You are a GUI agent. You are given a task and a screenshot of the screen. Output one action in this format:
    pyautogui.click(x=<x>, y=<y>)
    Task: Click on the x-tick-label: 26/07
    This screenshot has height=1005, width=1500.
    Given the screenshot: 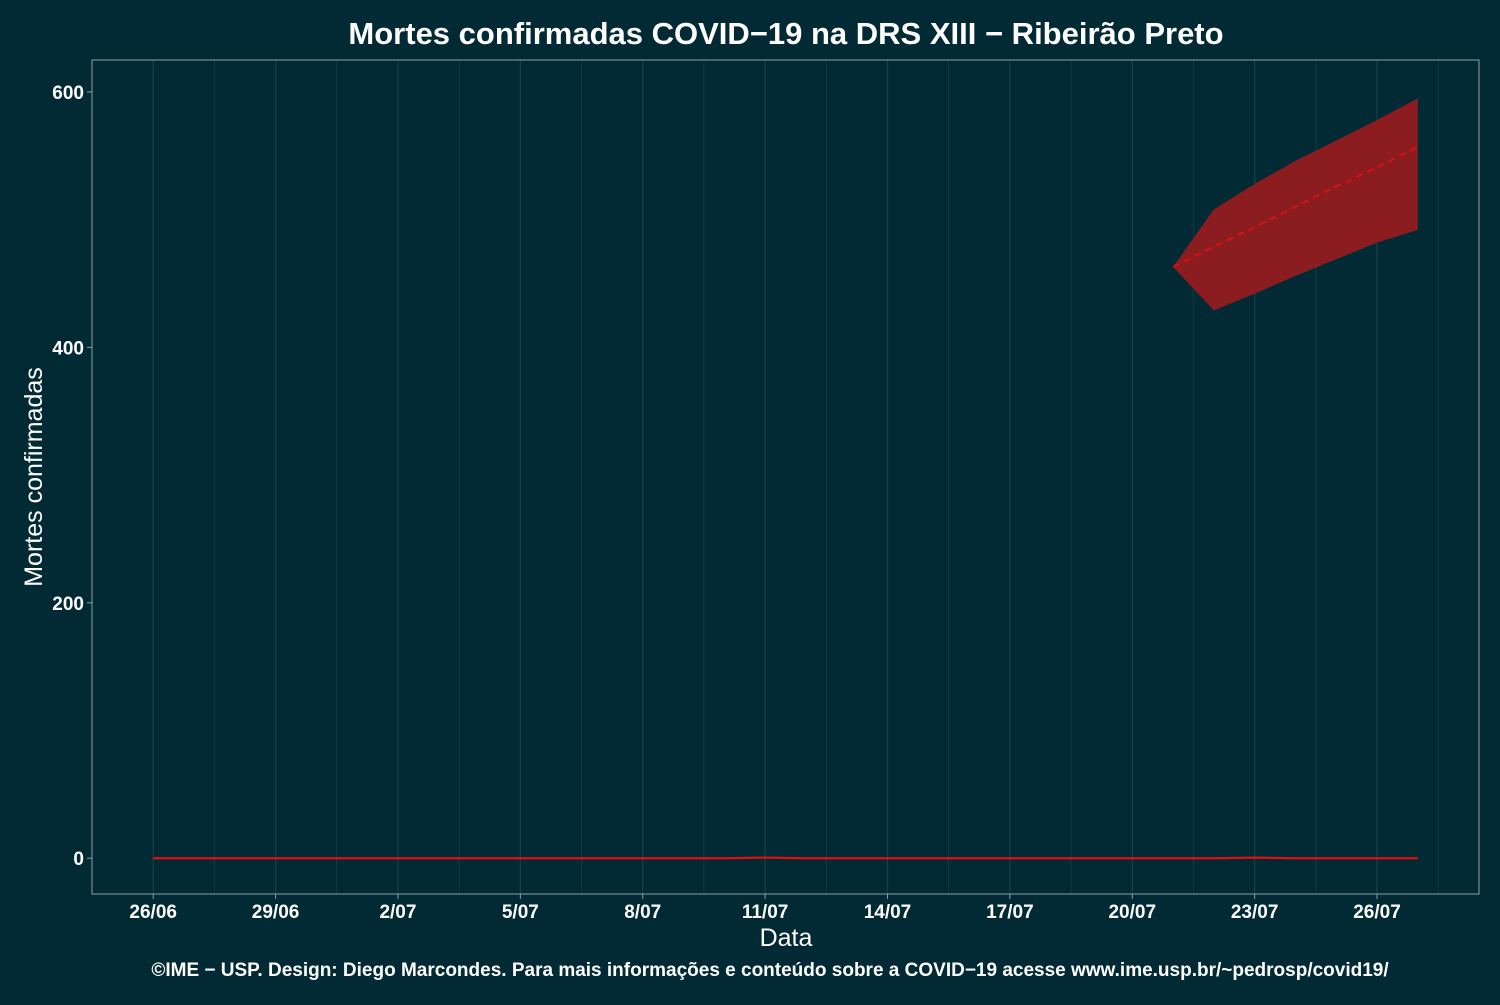 What is the action you would take?
    pyautogui.click(x=1377, y=912)
    